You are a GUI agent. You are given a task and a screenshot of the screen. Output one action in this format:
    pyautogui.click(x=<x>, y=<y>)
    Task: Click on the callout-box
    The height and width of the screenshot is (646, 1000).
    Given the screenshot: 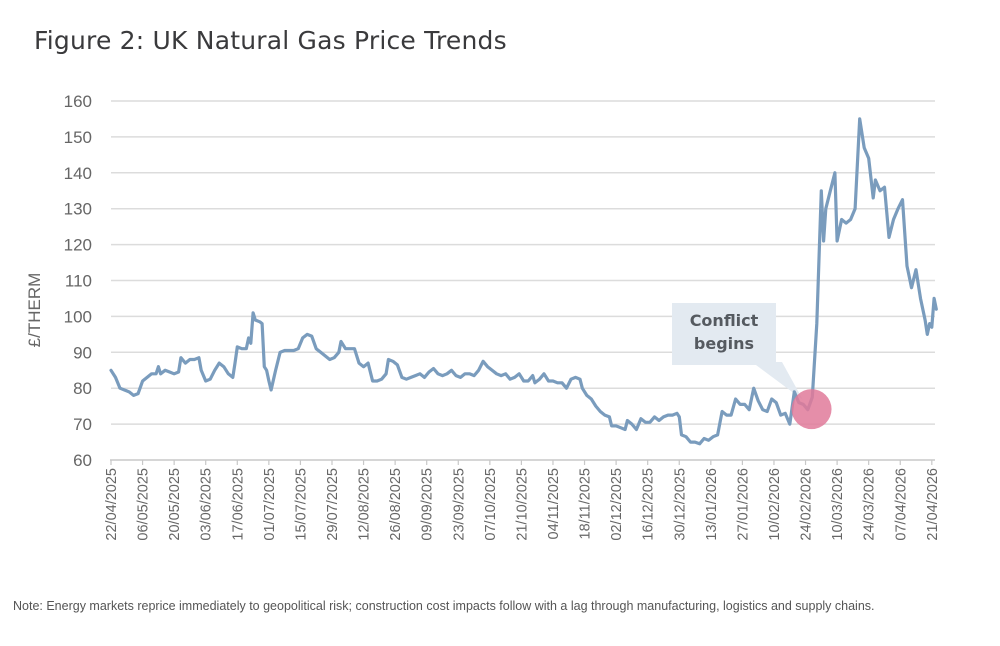 What is the action you would take?
    pyautogui.click(x=724, y=334)
    